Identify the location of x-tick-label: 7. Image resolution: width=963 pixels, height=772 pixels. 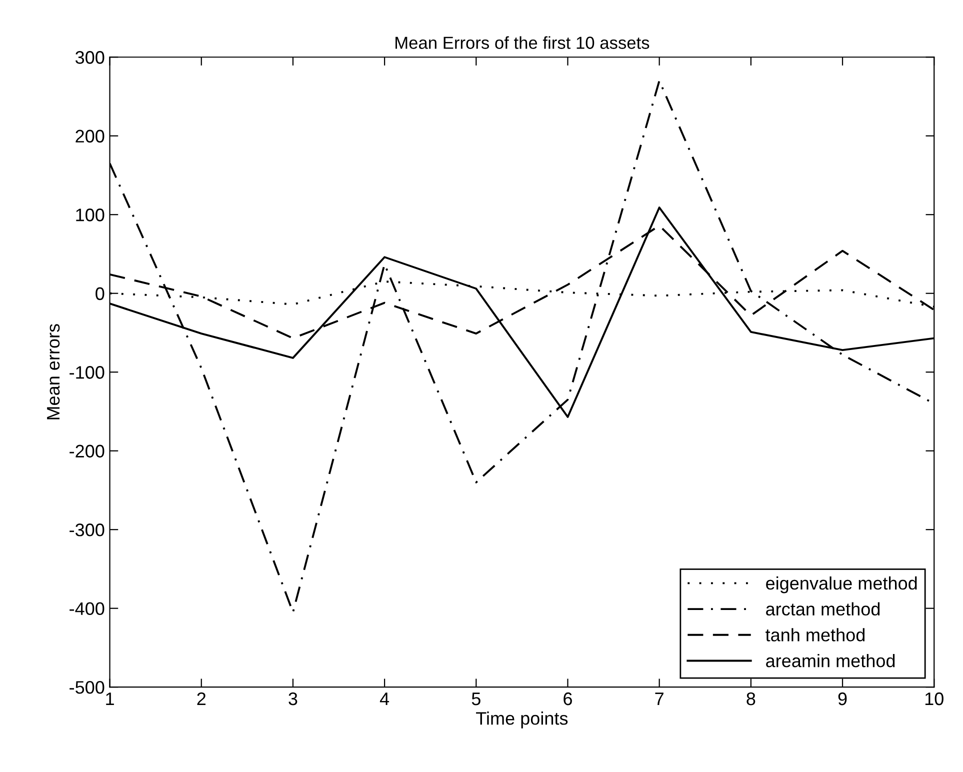
(659, 699).